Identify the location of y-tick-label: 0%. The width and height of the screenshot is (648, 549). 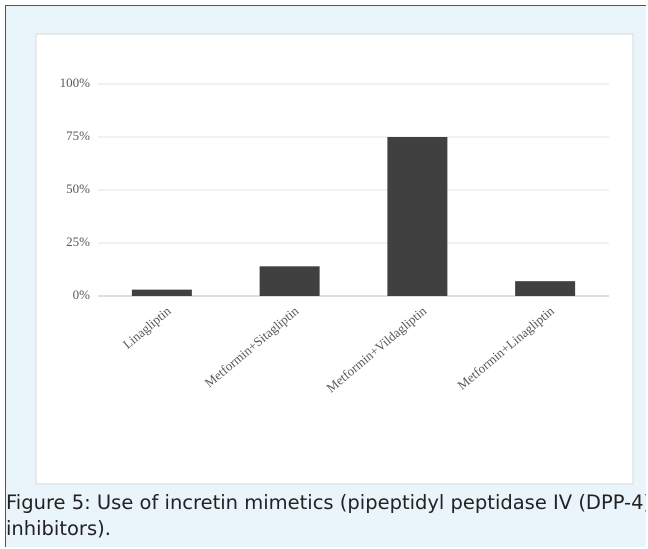
(82, 294).